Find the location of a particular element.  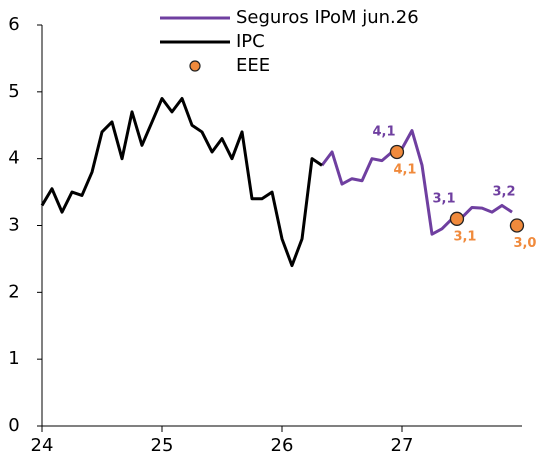

legend-label: Seguros IPoM jun.26 is located at coordinates (327, 17).